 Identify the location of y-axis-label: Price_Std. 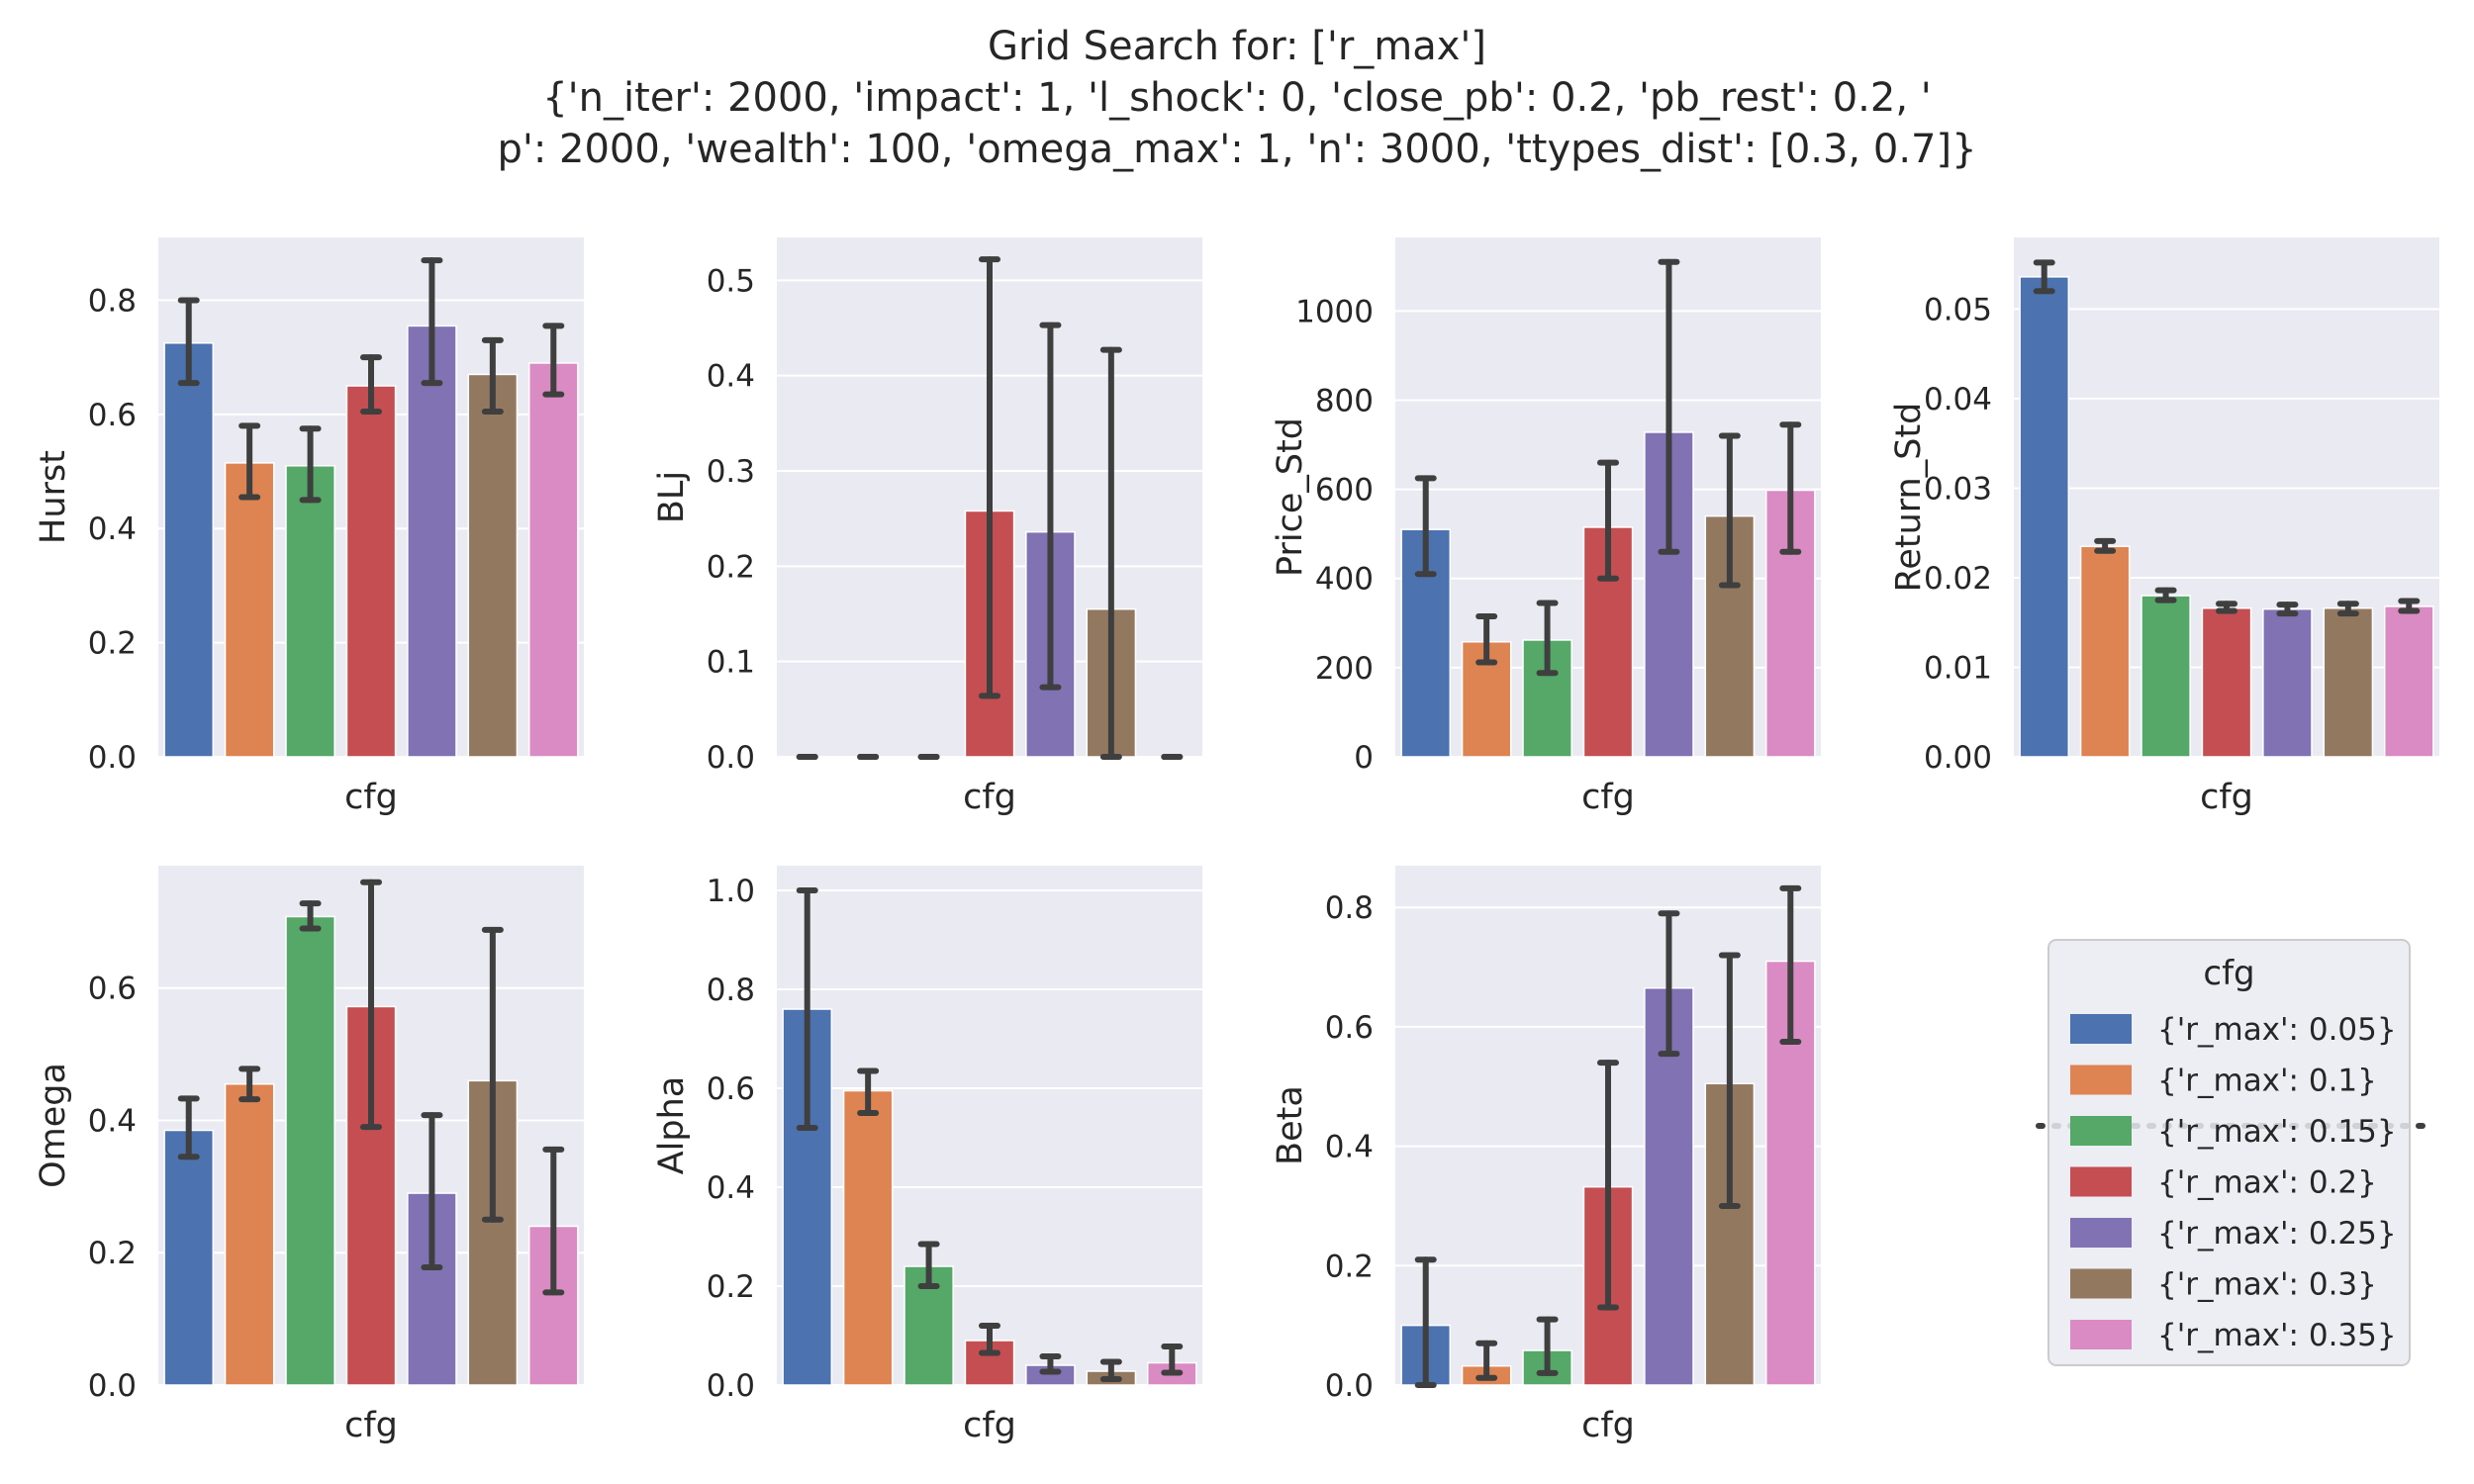
(1291, 497).